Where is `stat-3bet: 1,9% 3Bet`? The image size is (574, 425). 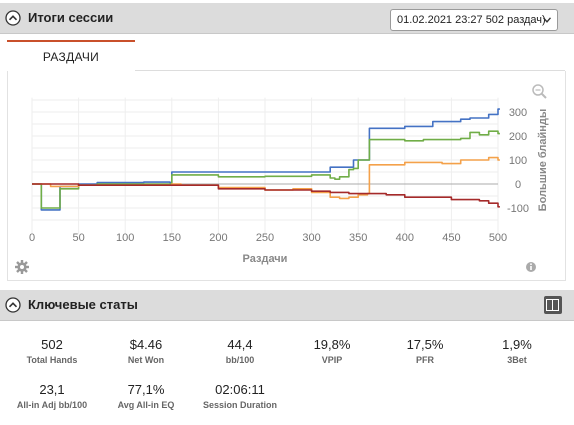
stat-3bet: 1,9% 3Bet is located at coordinates (517, 351).